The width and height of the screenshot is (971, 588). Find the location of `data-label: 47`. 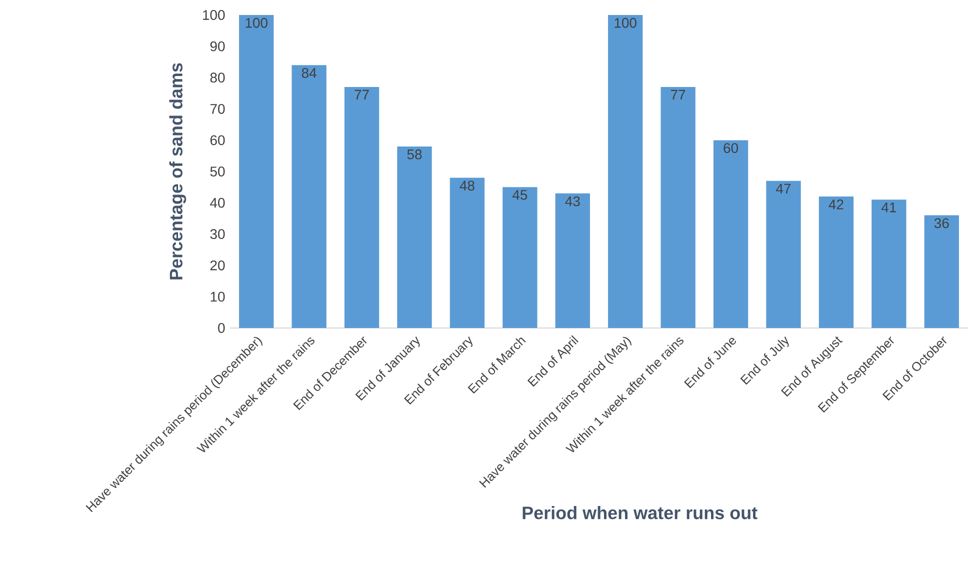

data-label: 47 is located at coordinates (783, 189).